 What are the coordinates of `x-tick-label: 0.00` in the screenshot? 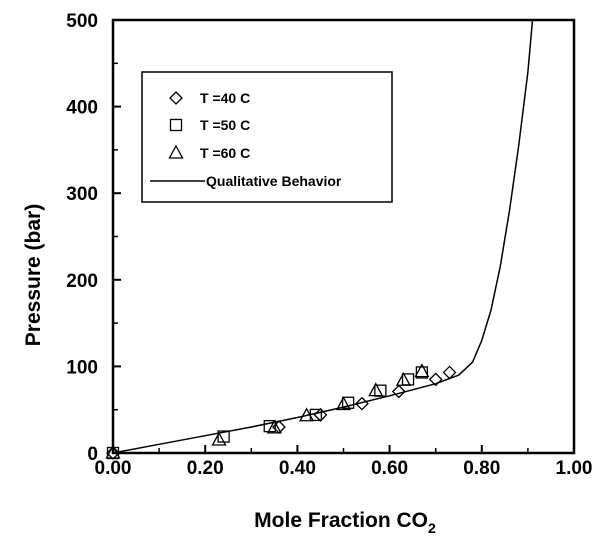 It's located at (113, 468).